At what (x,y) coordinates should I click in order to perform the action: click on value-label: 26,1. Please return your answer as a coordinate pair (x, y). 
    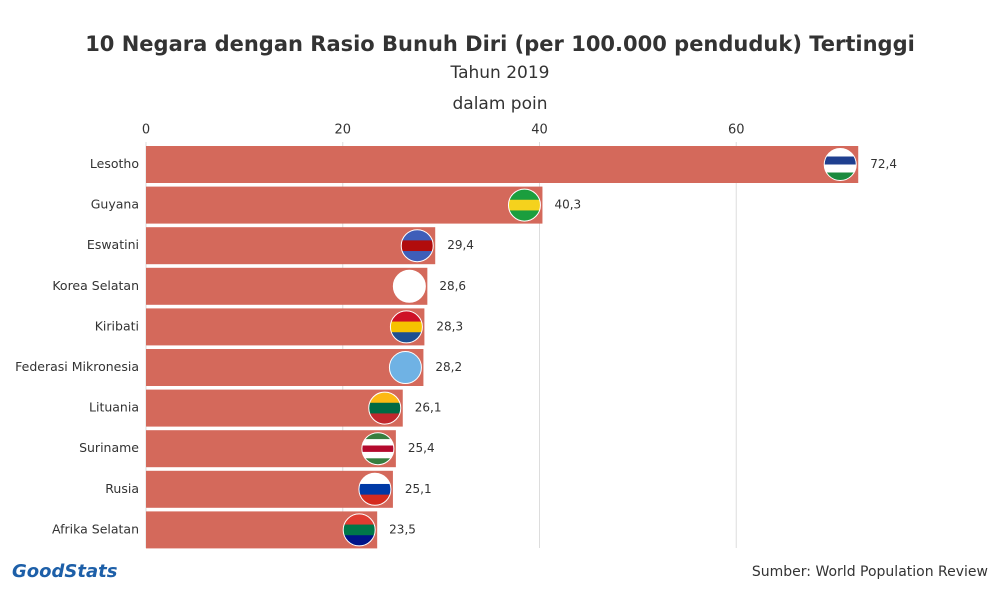
    Looking at the image, I should click on (428, 408).